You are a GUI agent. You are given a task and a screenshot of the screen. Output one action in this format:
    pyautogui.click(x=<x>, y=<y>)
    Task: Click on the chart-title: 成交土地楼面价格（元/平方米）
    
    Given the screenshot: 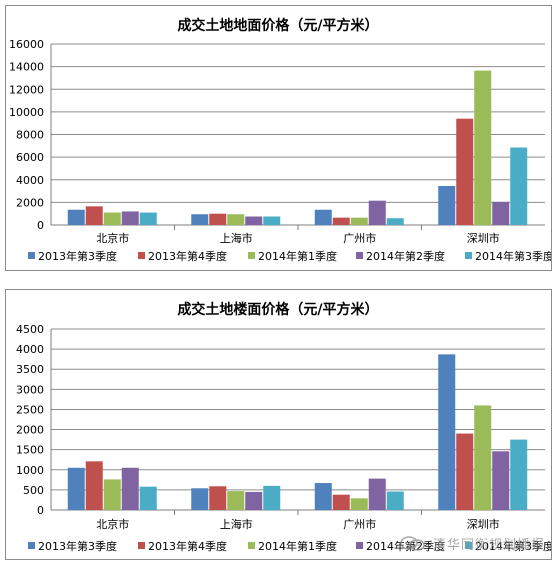 What is the action you would take?
    pyautogui.click(x=277, y=309)
    